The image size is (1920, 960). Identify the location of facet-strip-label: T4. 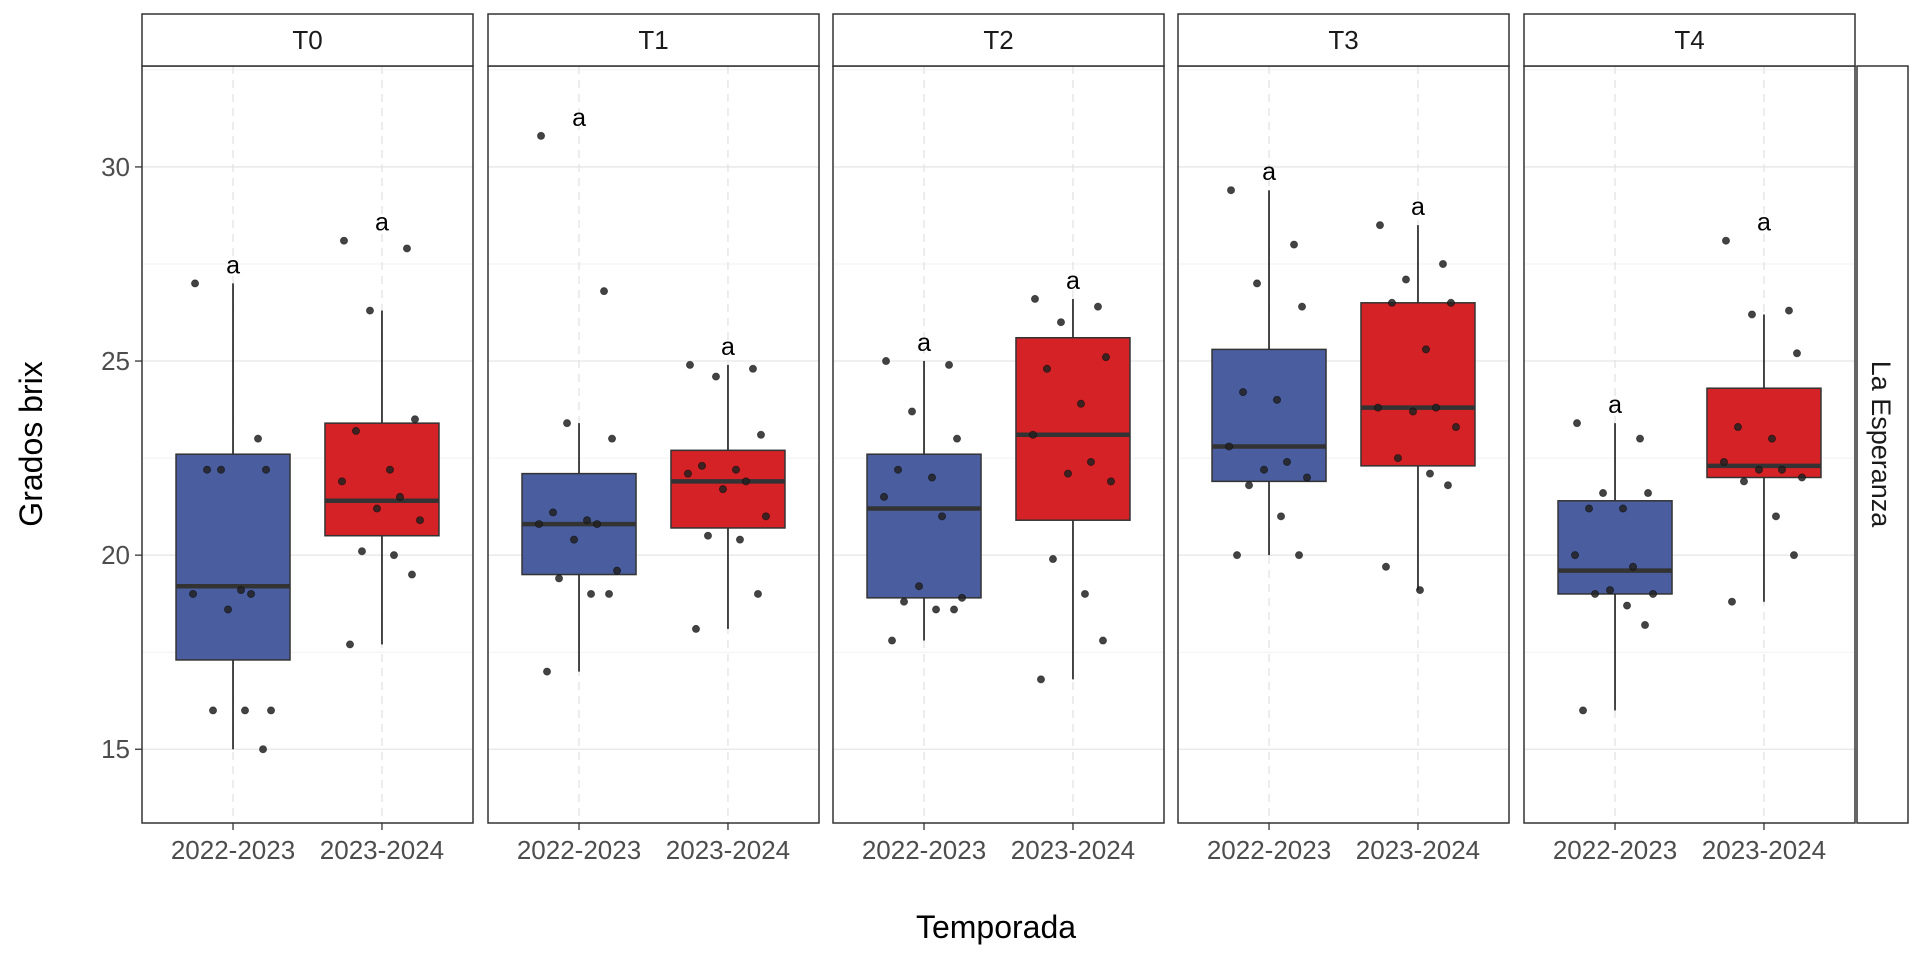
(1689, 40).